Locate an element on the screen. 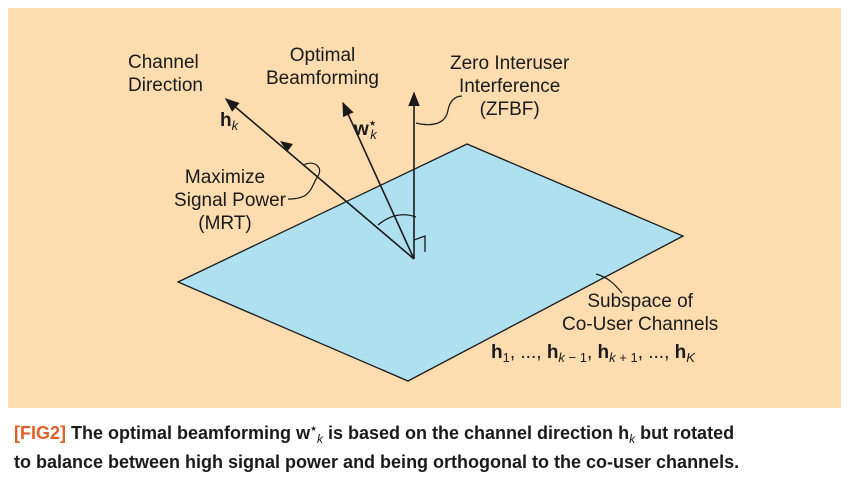 This screenshot has height=480, width=857. co-user-channel-set: h1, ..., hk − 1, hk + 1, ..., hK is located at coordinates (593, 353).